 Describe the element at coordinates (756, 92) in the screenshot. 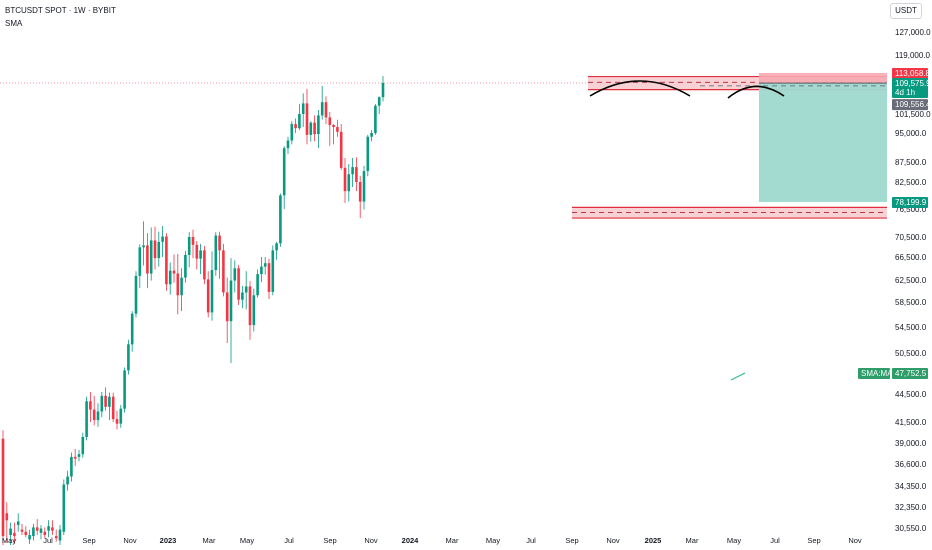

I see `right-top-arc` at that location.